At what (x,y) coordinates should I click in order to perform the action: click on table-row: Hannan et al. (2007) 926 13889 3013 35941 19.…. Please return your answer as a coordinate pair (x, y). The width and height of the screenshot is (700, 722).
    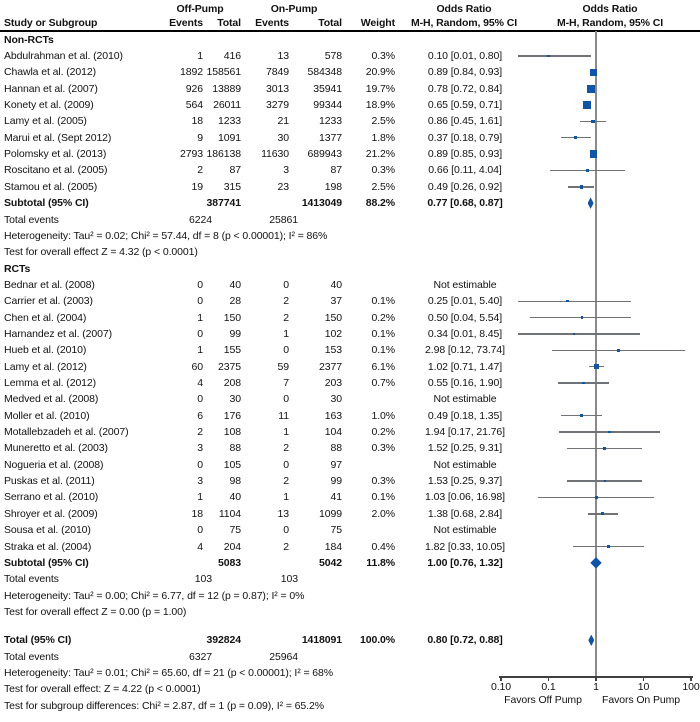
    Looking at the image, I should click on (266, 89).